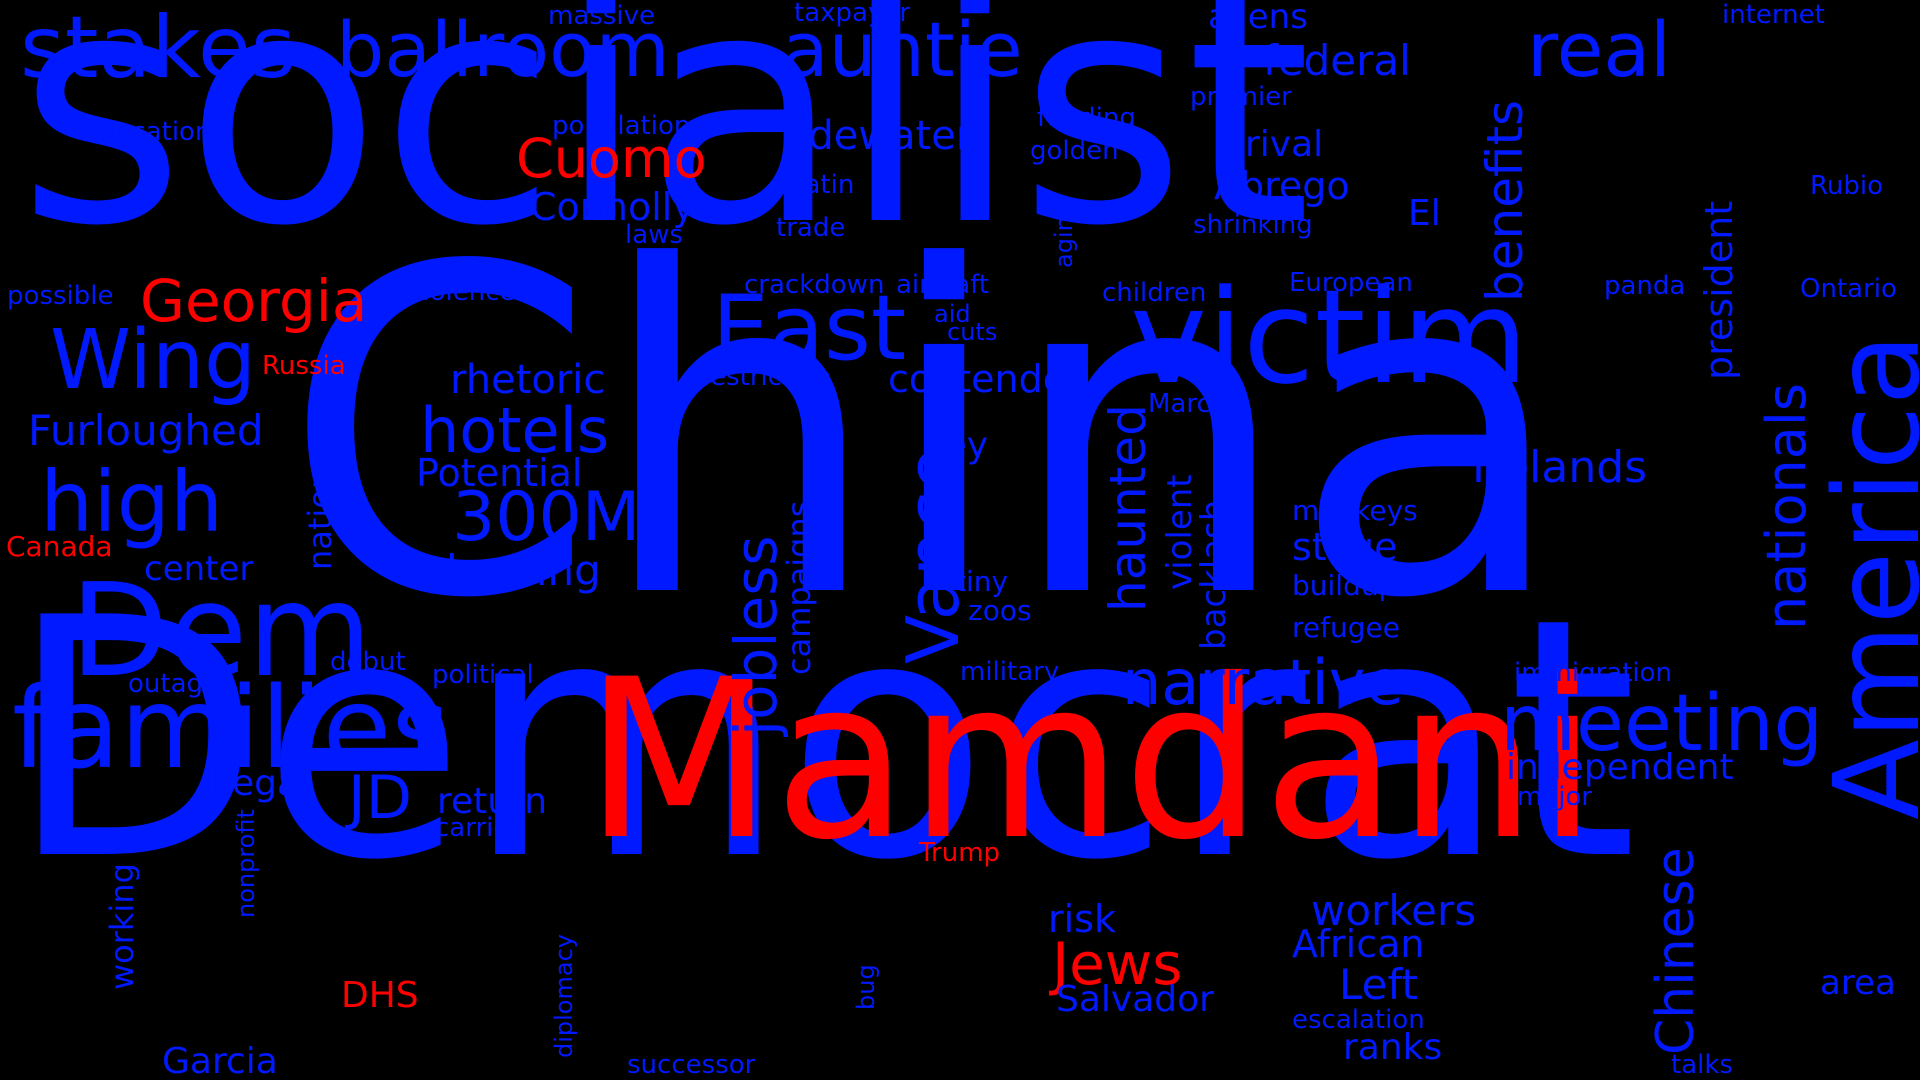 This screenshot has width=1920, height=1080. I want to click on word-narrative: narrative, so click(1263, 682).